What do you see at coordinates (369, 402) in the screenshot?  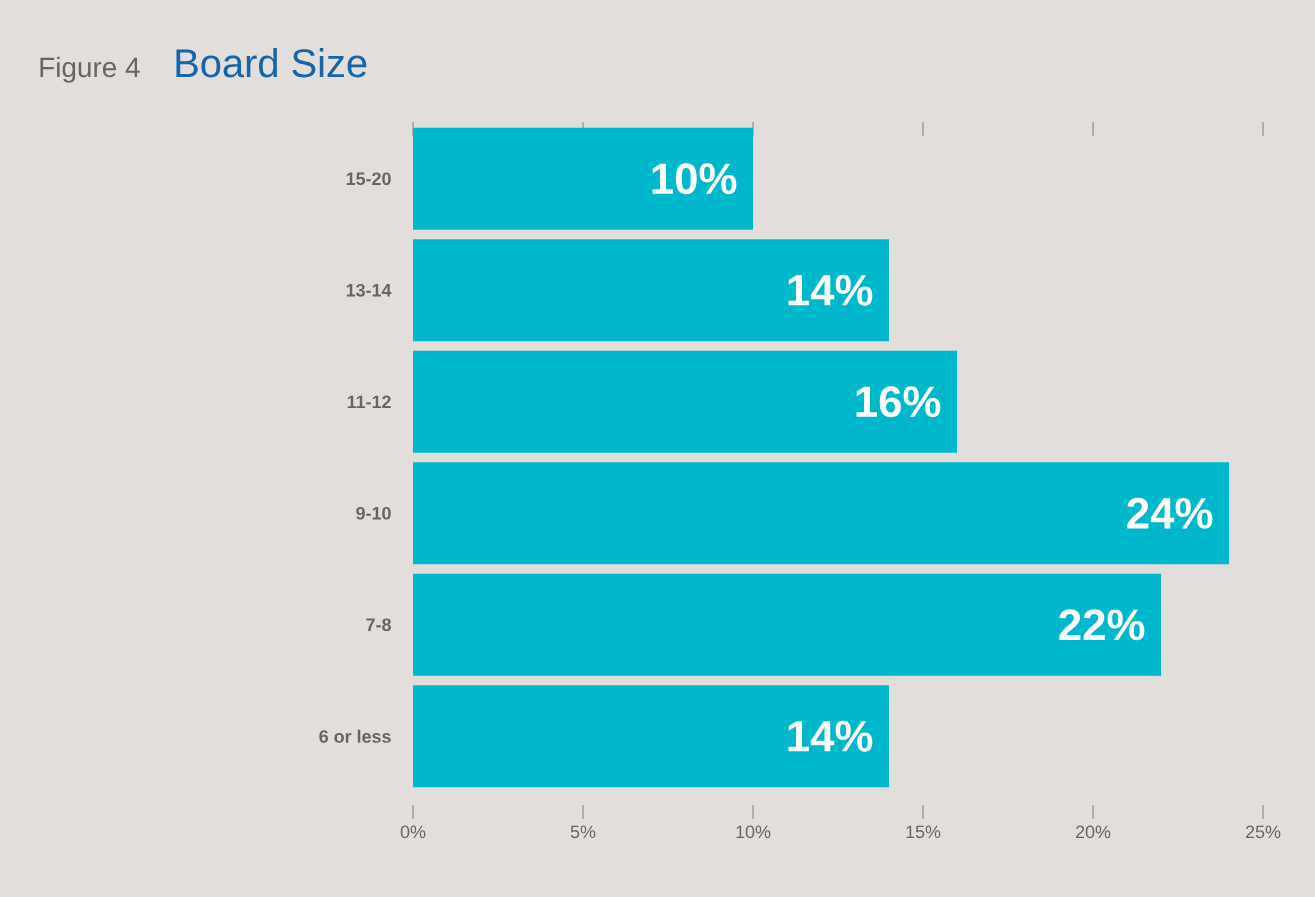 I see `y-tick-label: 11-12` at bounding box center [369, 402].